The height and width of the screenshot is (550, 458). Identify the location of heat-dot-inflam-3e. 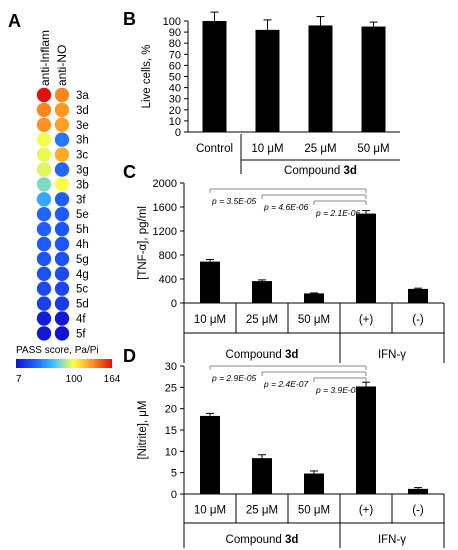
(44, 124).